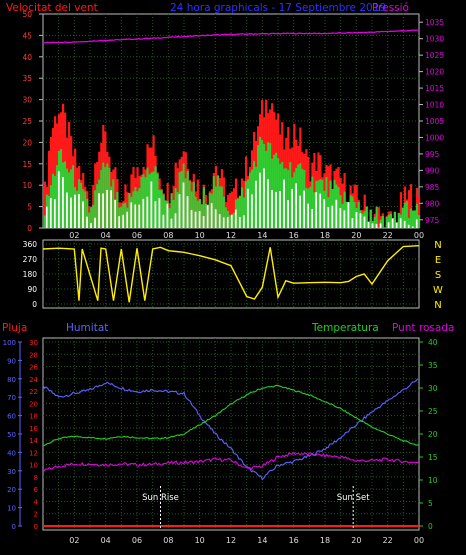  Describe the element at coordinates (11, 417) in the screenshot. I see `humidity-tick-label: 60` at that location.